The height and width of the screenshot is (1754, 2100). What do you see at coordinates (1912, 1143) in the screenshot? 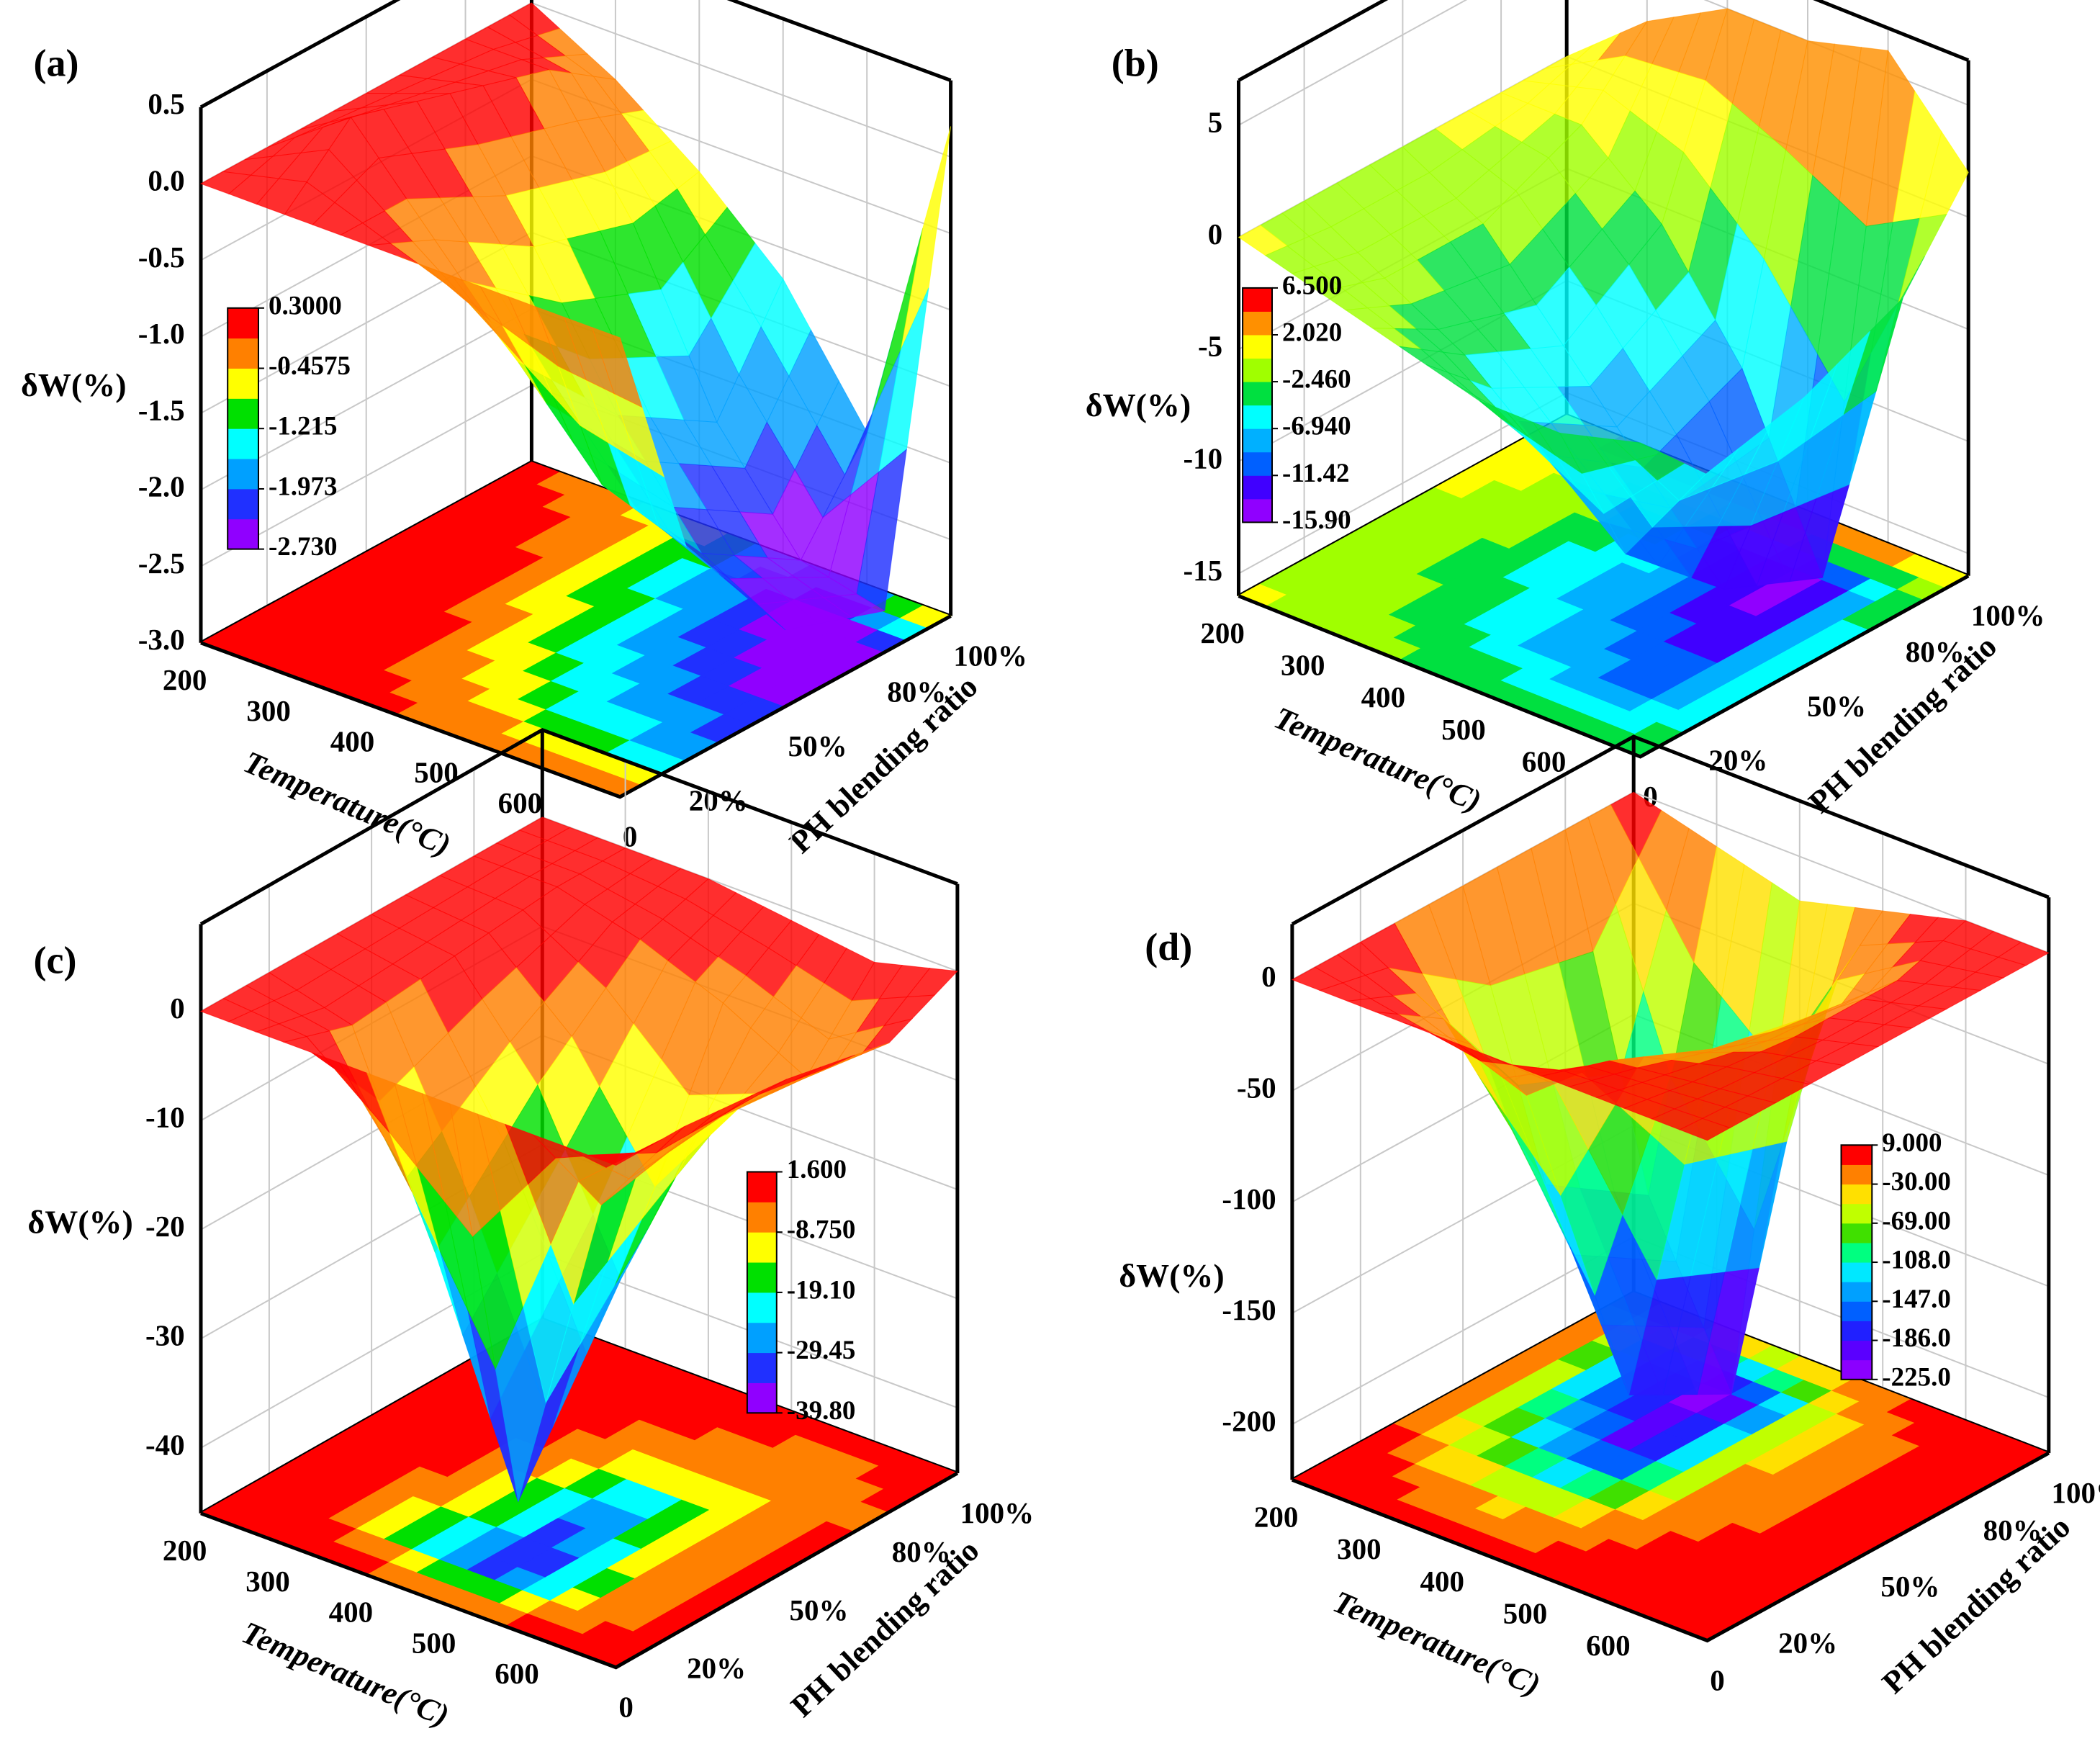
I see `colorbar-tick-label: 9.000` at bounding box center [1912, 1143].